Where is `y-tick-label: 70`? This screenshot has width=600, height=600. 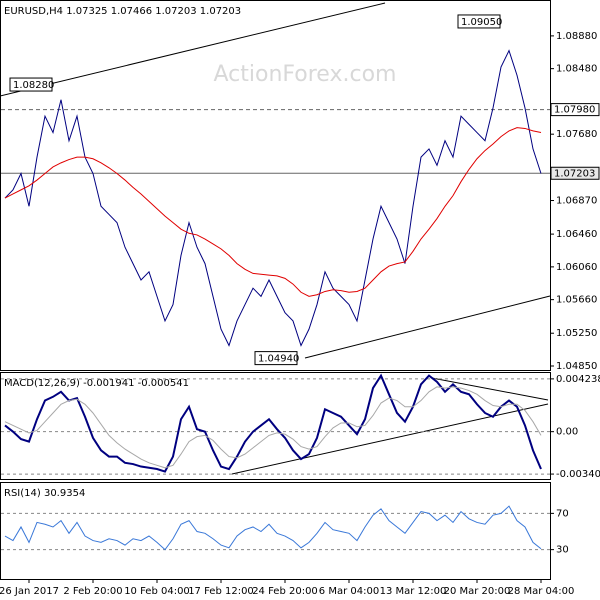
y-tick-label: 70 is located at coordinates (562, 513).